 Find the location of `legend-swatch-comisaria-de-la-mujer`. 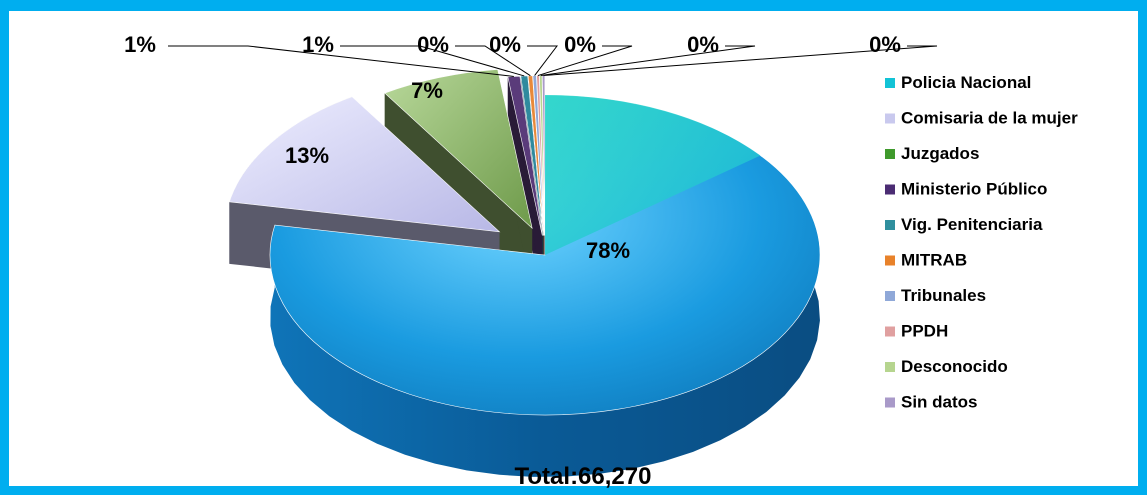

legend-swatch-comisaria-de-la-mujer is located at coordinates (890, 118).